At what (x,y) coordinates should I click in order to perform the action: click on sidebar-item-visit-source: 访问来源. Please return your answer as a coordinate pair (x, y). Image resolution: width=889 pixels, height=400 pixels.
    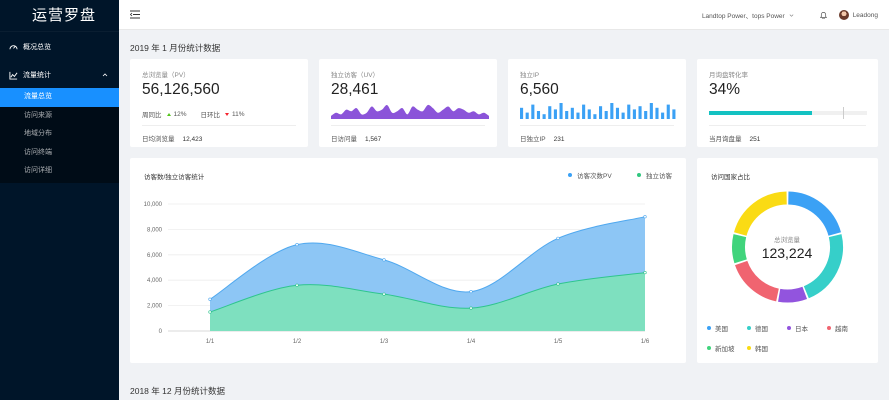
    Looking at the image, I should click on (38, 115).